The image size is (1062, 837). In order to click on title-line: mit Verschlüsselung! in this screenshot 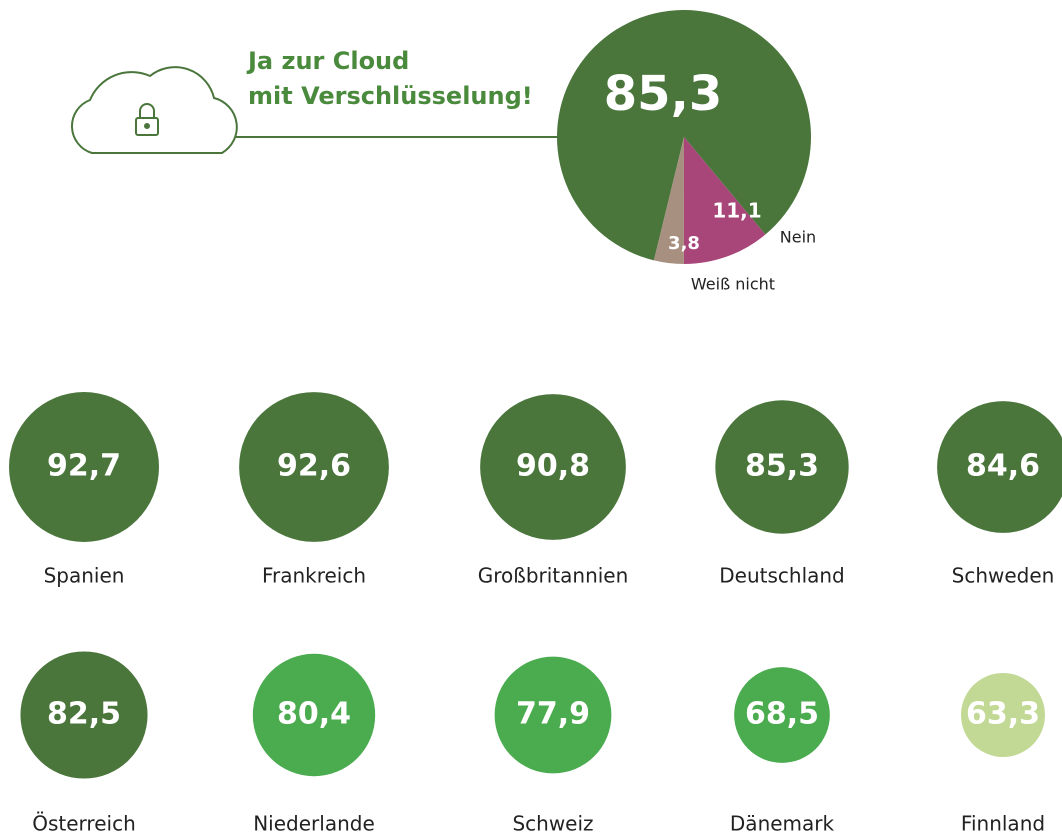, I will do `click(390, 96)`.